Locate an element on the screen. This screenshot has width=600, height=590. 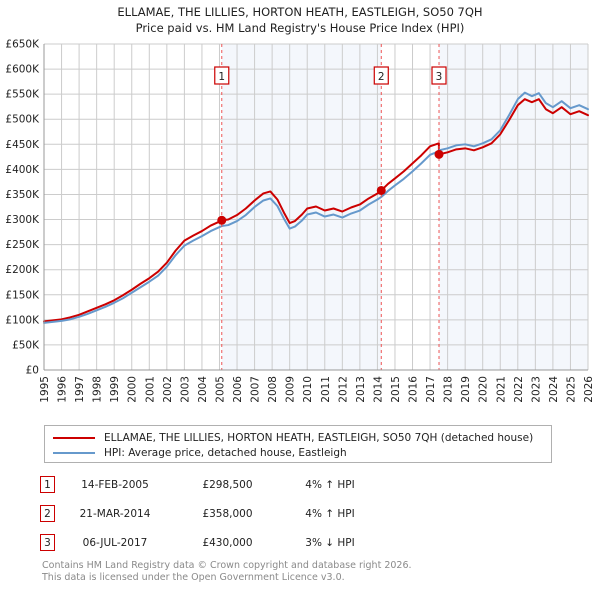
y-axis-tick-label: £0 is located at coordinates (32, 371).